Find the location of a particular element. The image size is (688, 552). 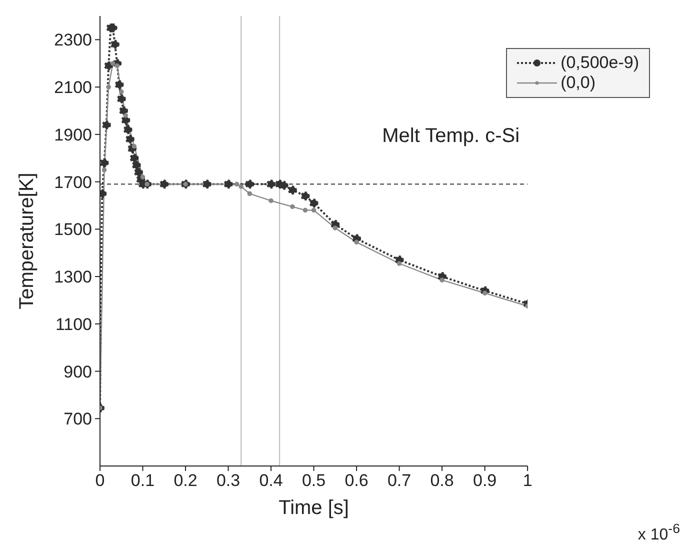

y-tick-label: 900 is located at coordinates (78, 372).